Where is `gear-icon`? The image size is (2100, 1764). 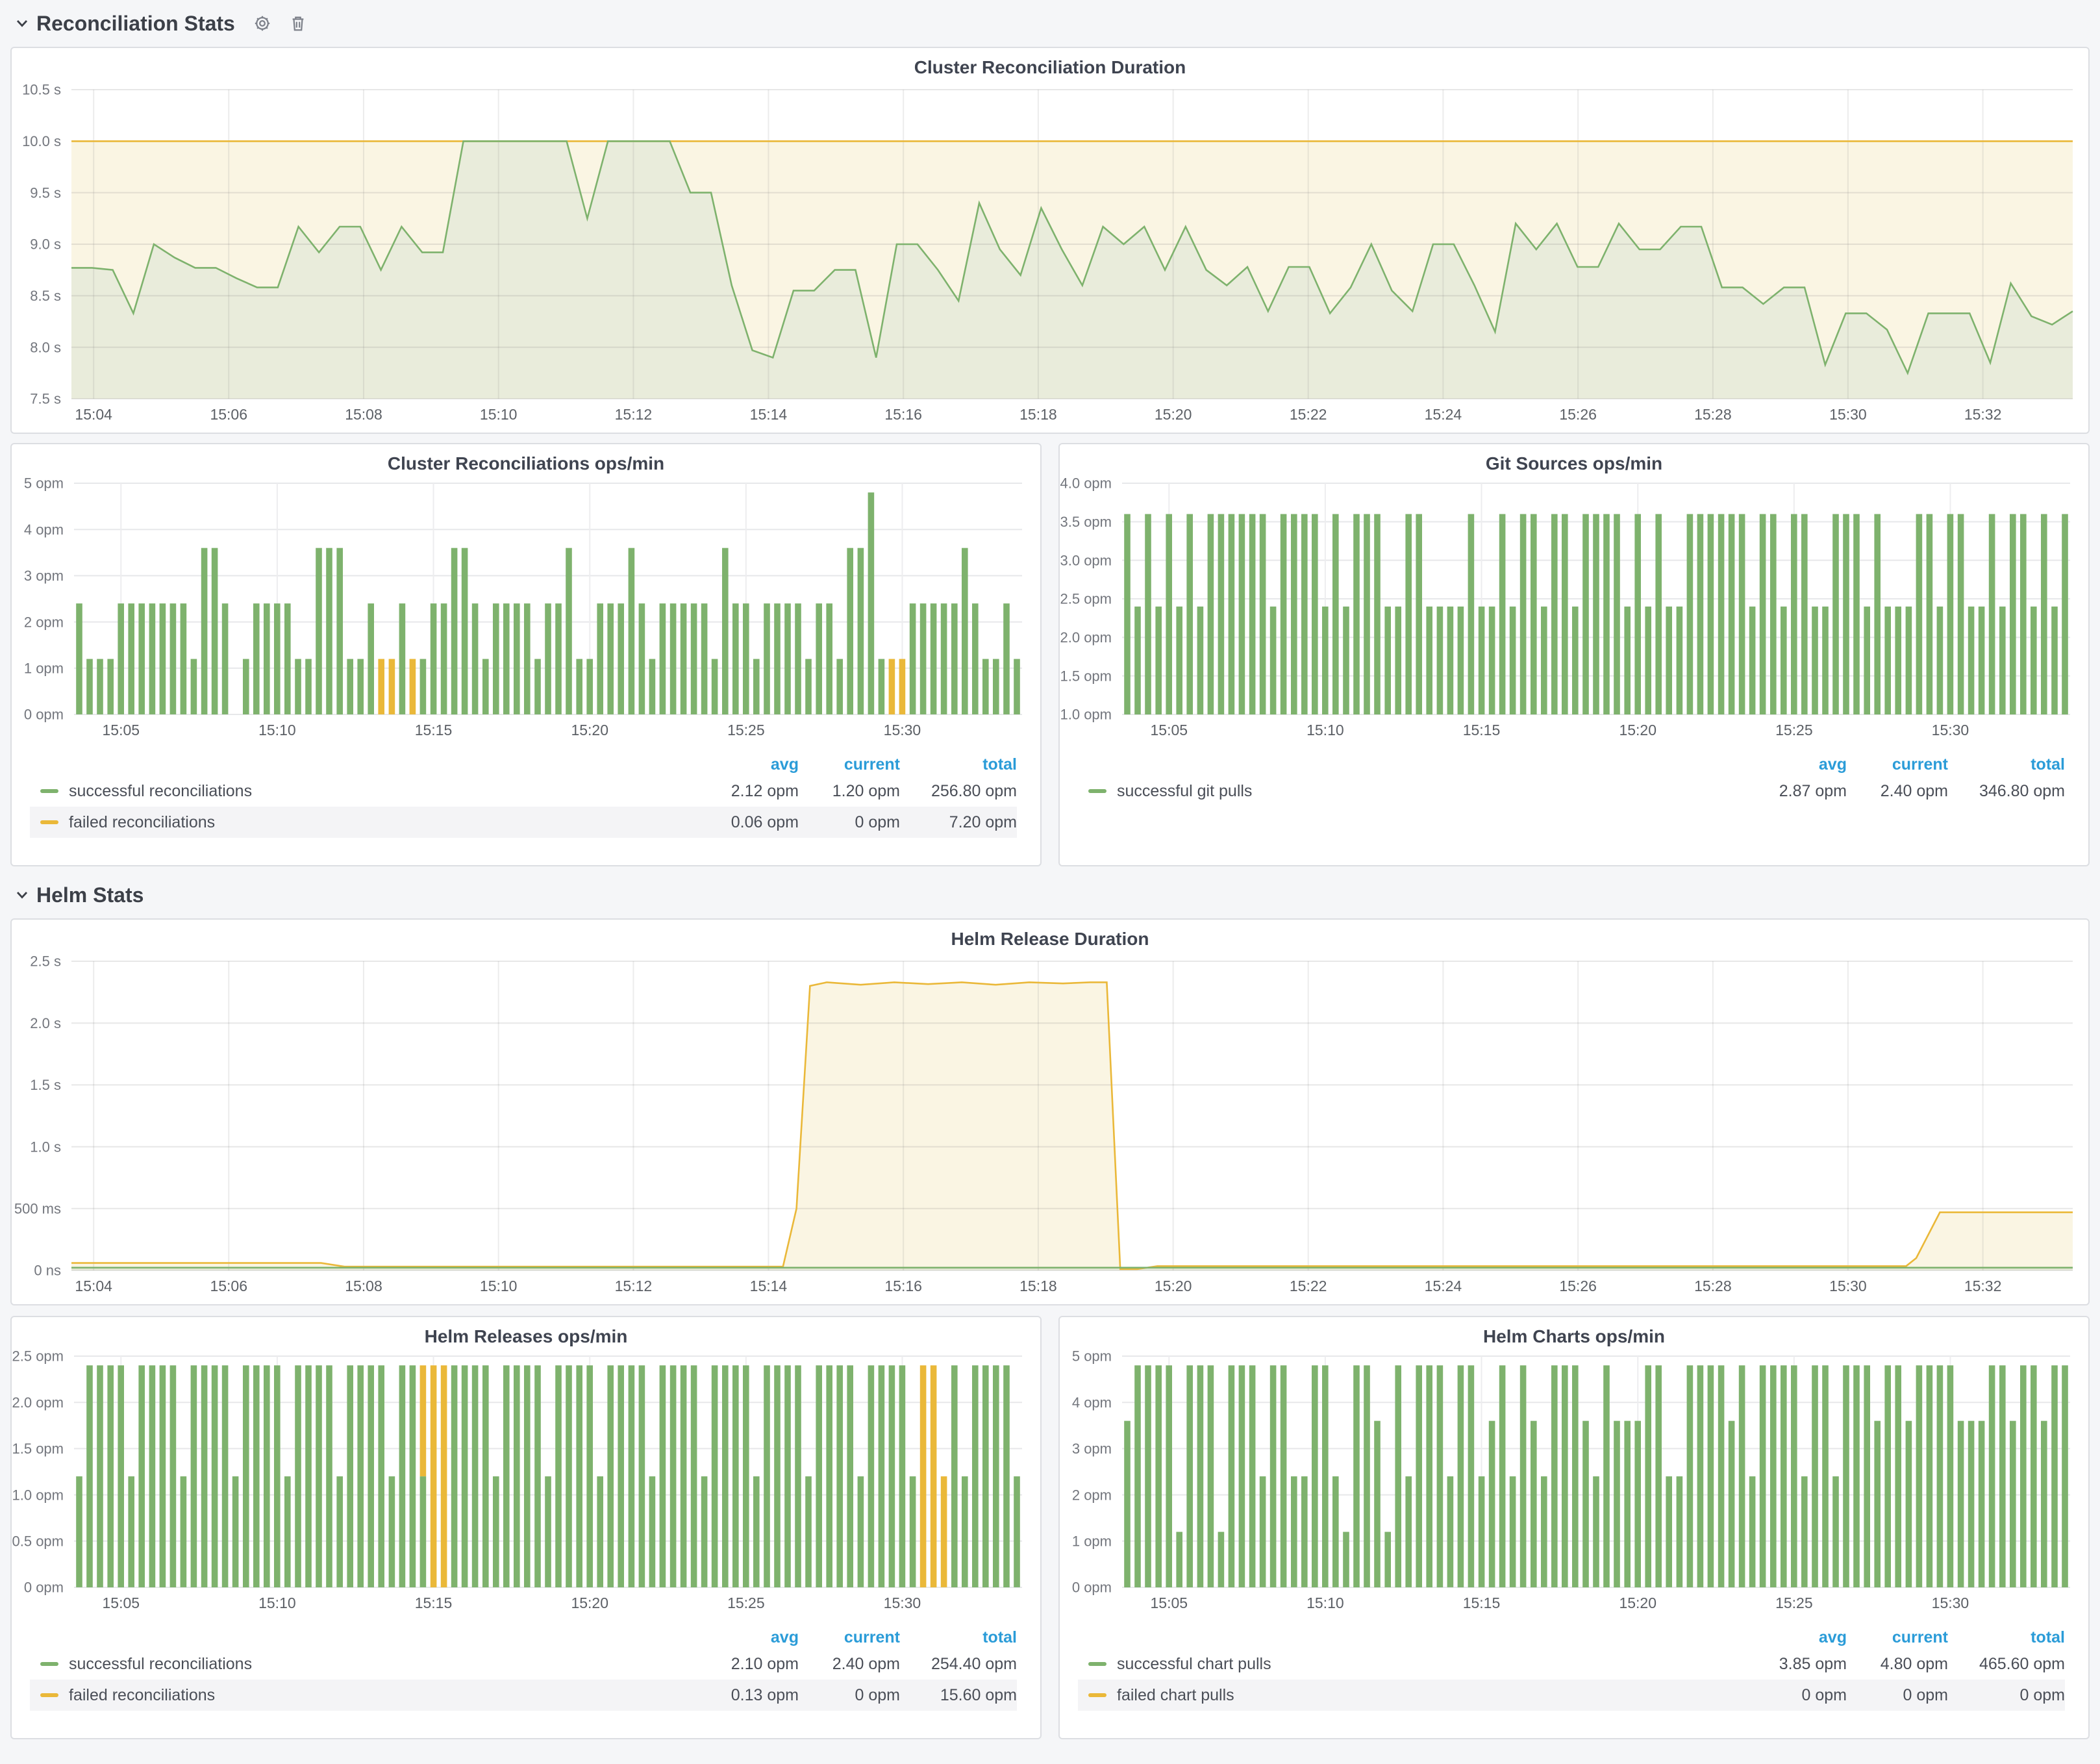
gear-icon is located at coordinates (262, 23).